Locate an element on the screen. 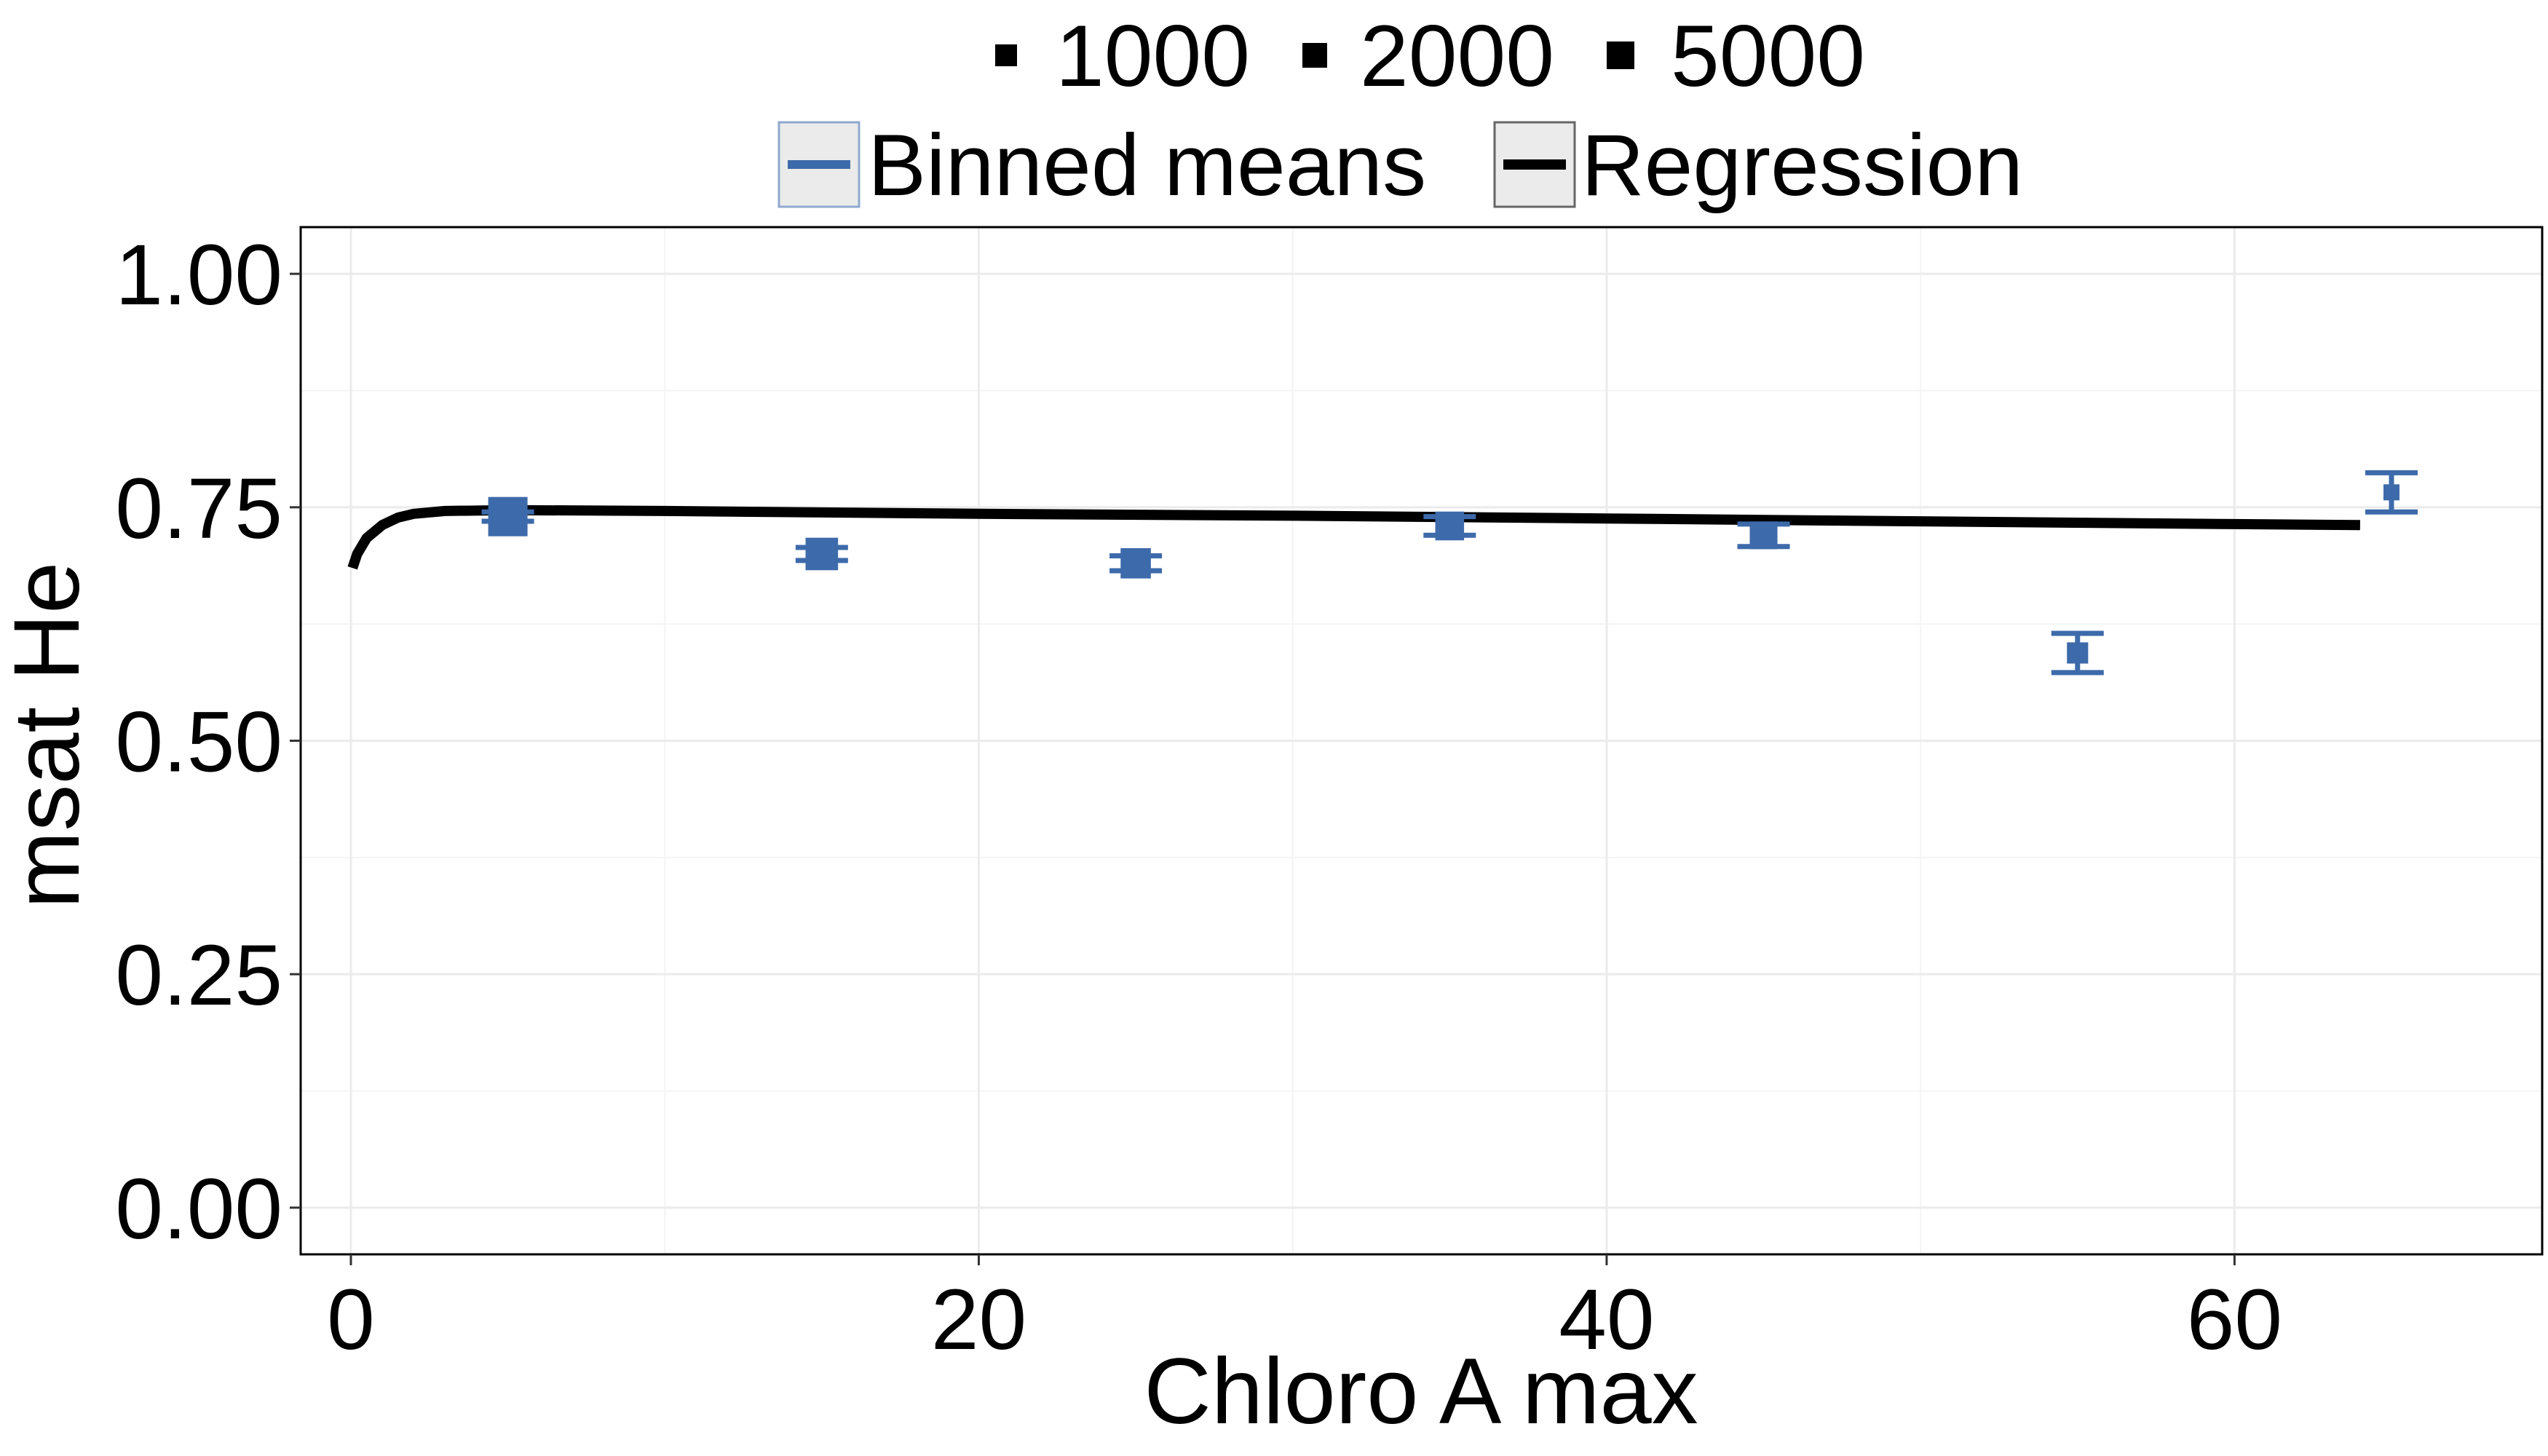  legend-line-item: Binned means is located at coordinates (1102, 165).